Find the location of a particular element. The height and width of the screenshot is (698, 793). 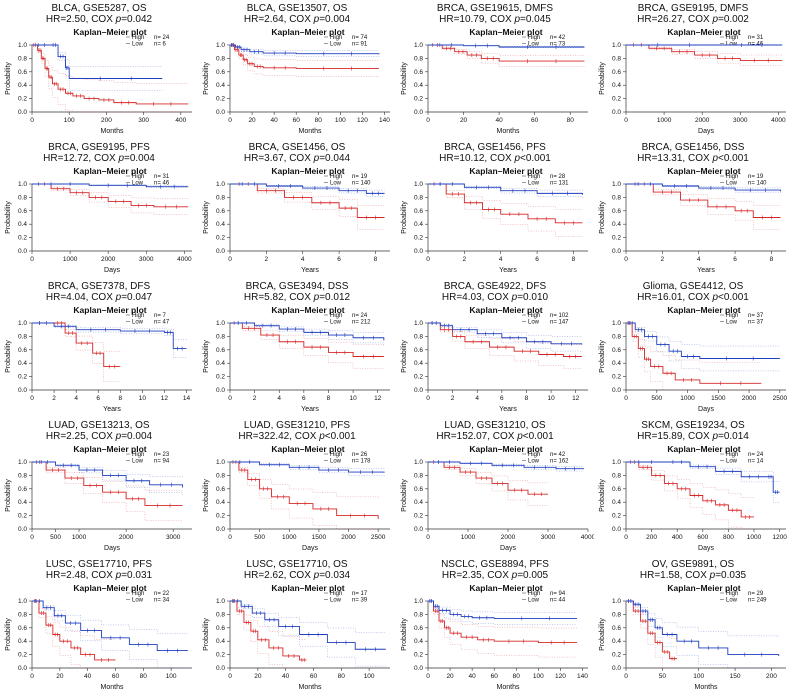

legend-count-low: n= 162 is located at coordinates (559, 462).